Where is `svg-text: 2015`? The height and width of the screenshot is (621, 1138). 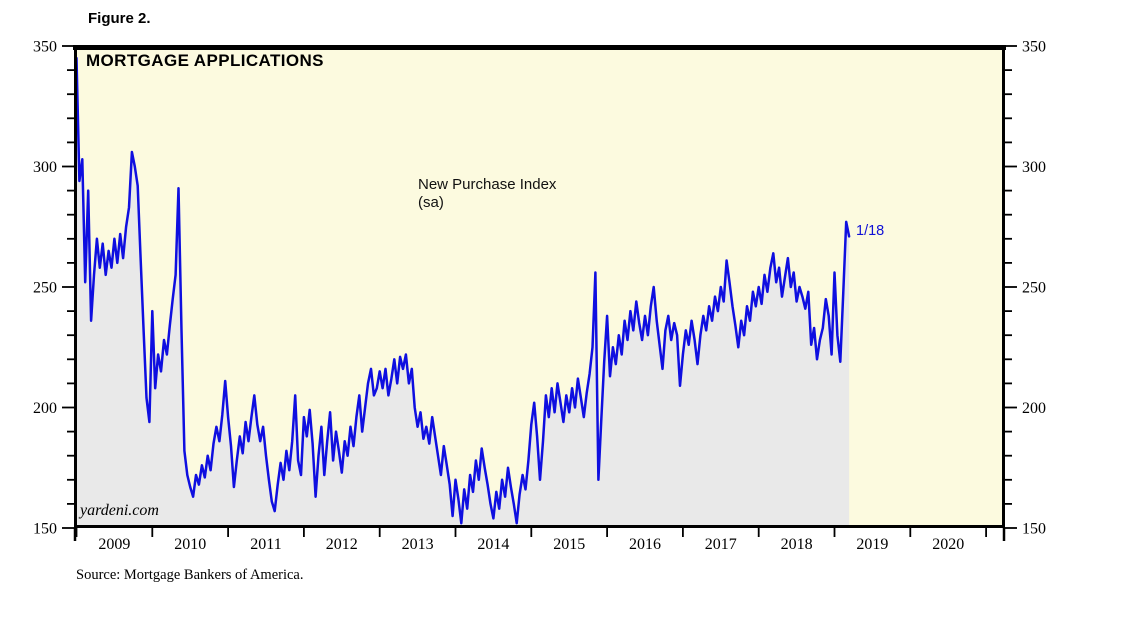 svg-text: 2015 is located at coordinates (569, 544).